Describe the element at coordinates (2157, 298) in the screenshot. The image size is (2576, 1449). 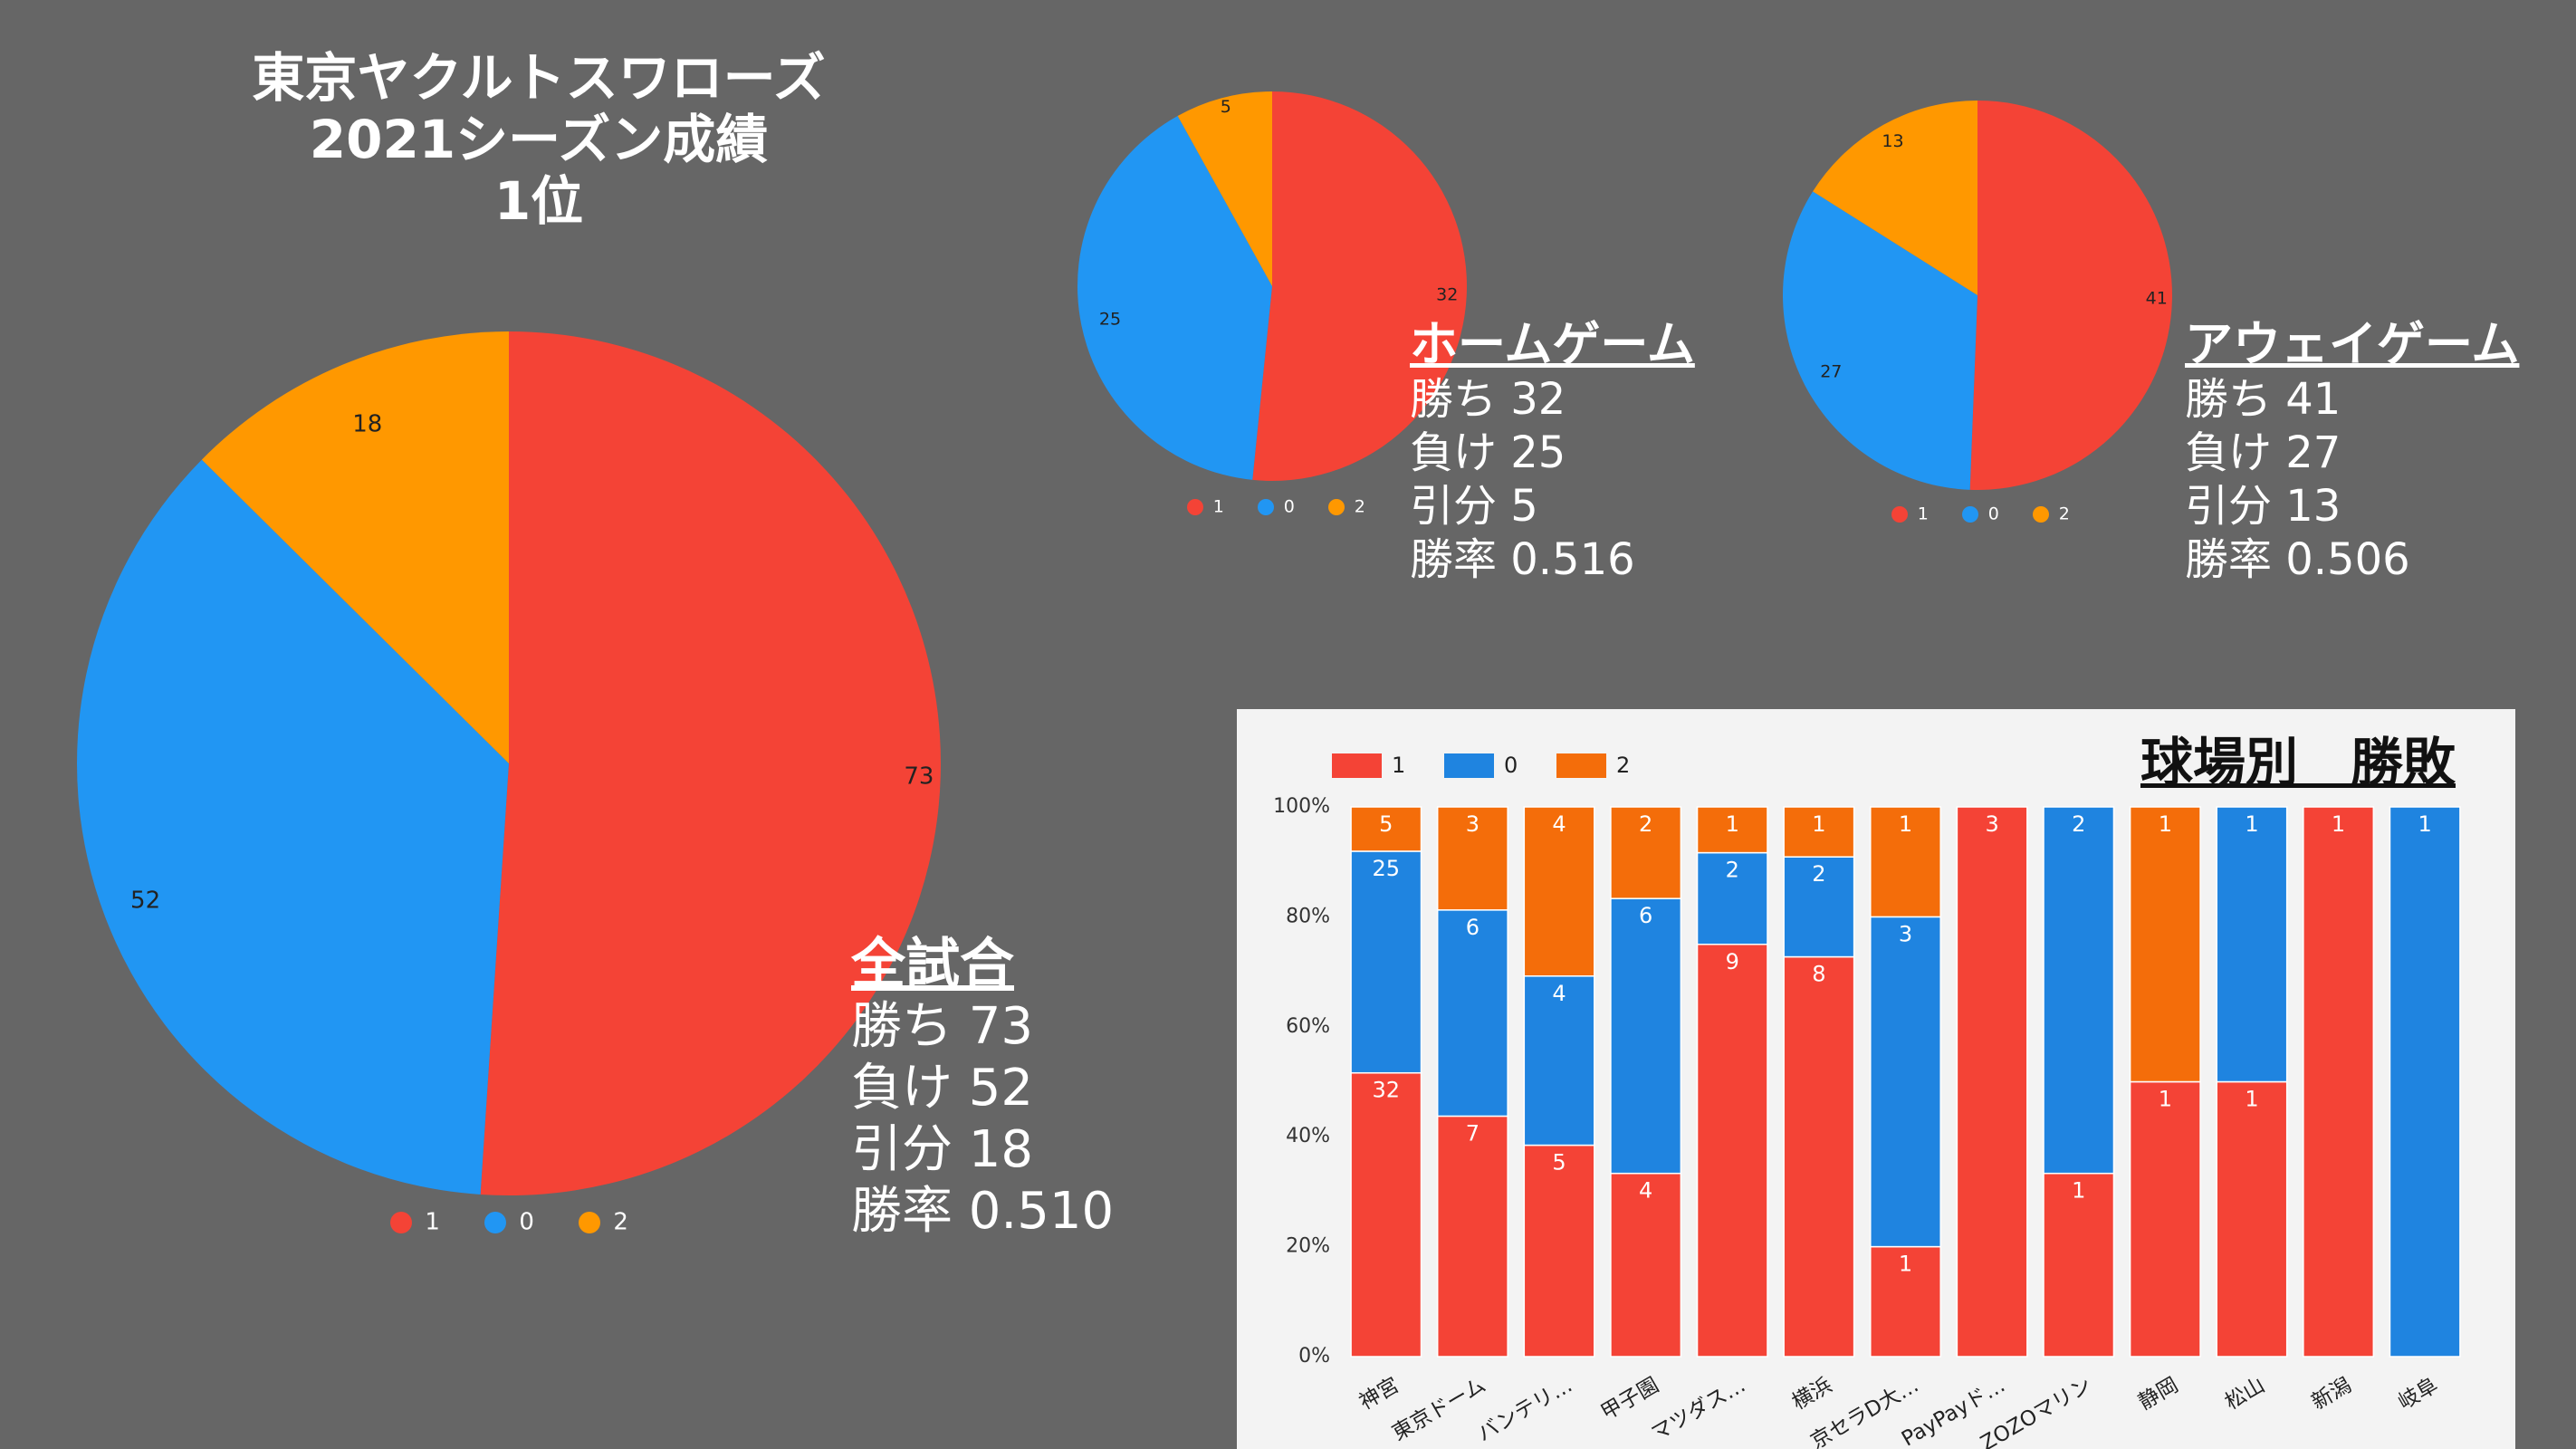
I see `pie-away-slice-label: 41` at that location.